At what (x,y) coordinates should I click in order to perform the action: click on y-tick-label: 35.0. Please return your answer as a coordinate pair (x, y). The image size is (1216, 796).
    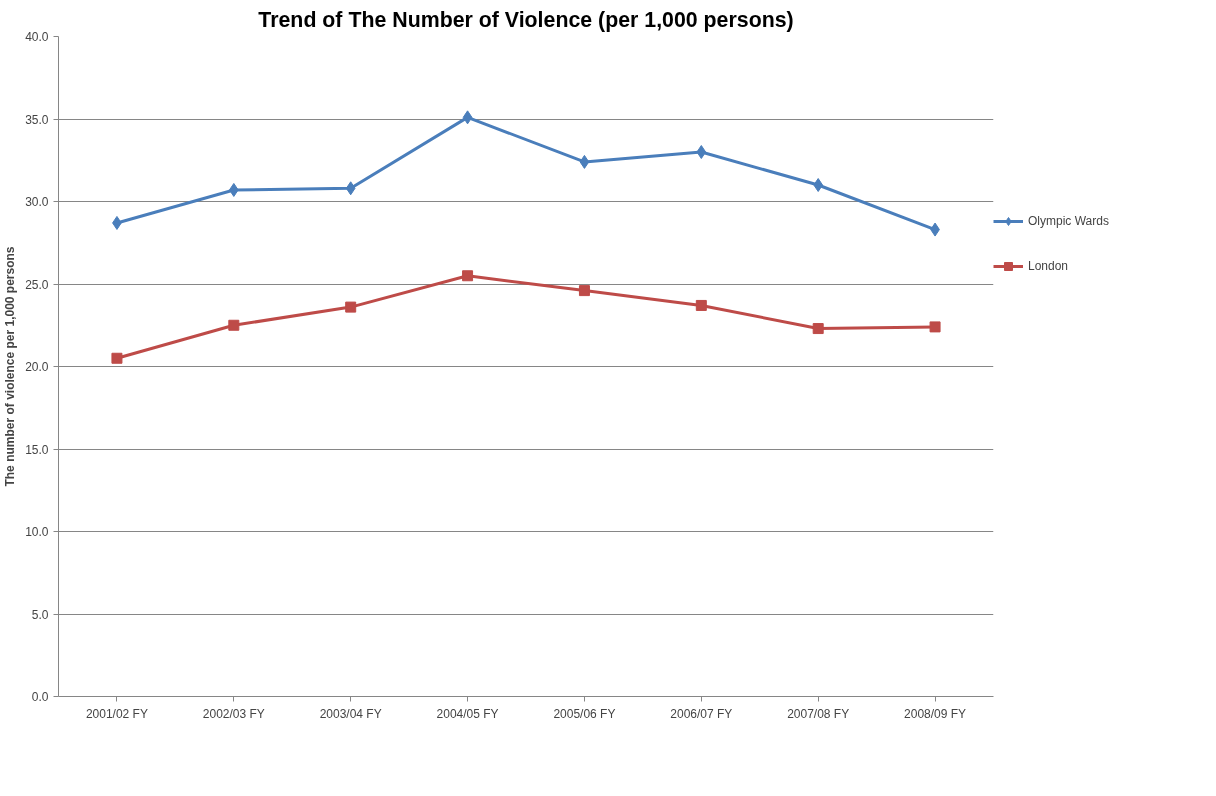
    Looking at the image, I should click on (37, 119).